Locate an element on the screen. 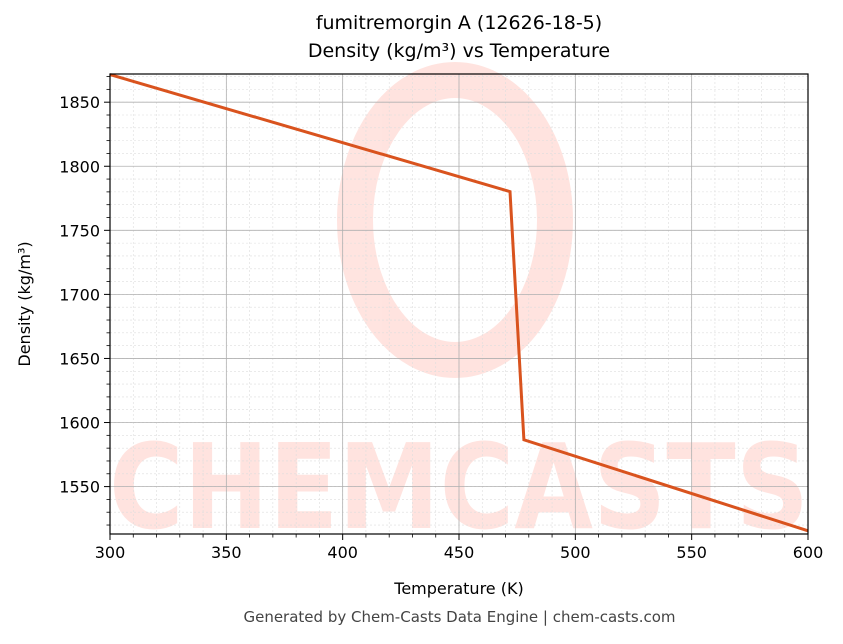  y-tick-label: 1550 is located at coordinates (79, 487).